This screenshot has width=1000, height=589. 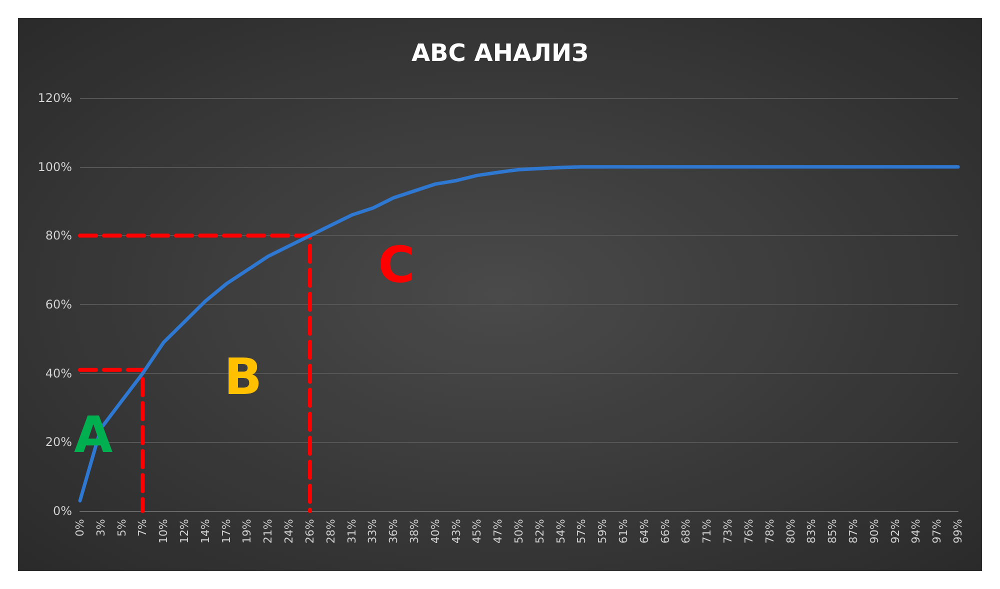 What do you see at coordinates (539, 531) in the screenshot?
I see `x-tick-label: 52%` at bounding box center [539, 531].